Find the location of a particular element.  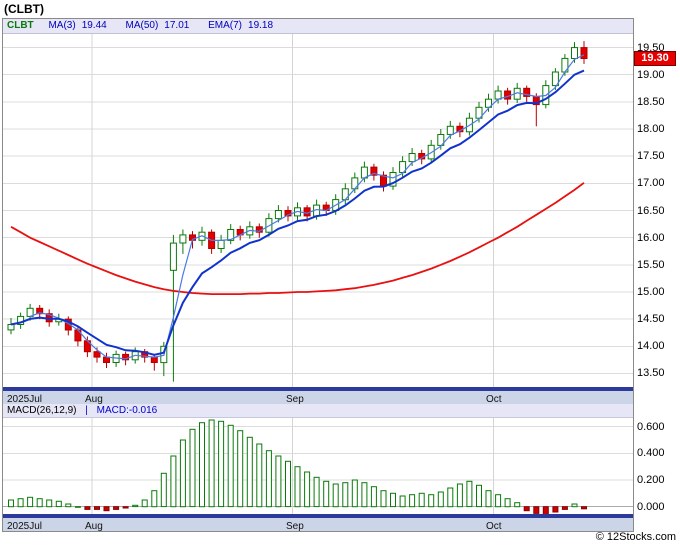

y-axis-label: 0.200 is located at coordinates (651, 480).